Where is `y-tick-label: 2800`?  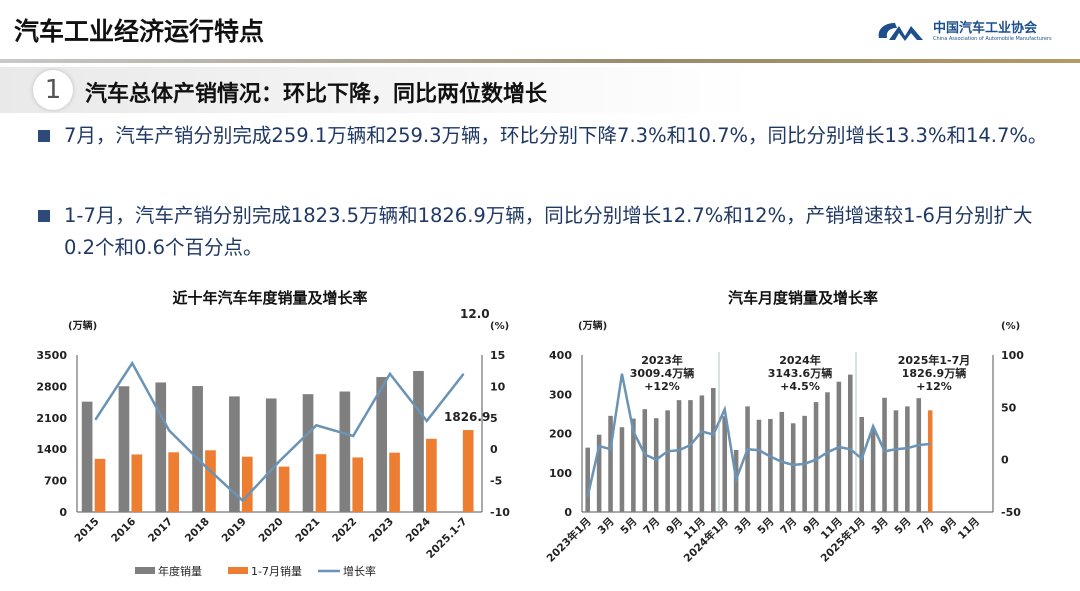
y-tick-label: 2800 is located at coordinates (51, 386).